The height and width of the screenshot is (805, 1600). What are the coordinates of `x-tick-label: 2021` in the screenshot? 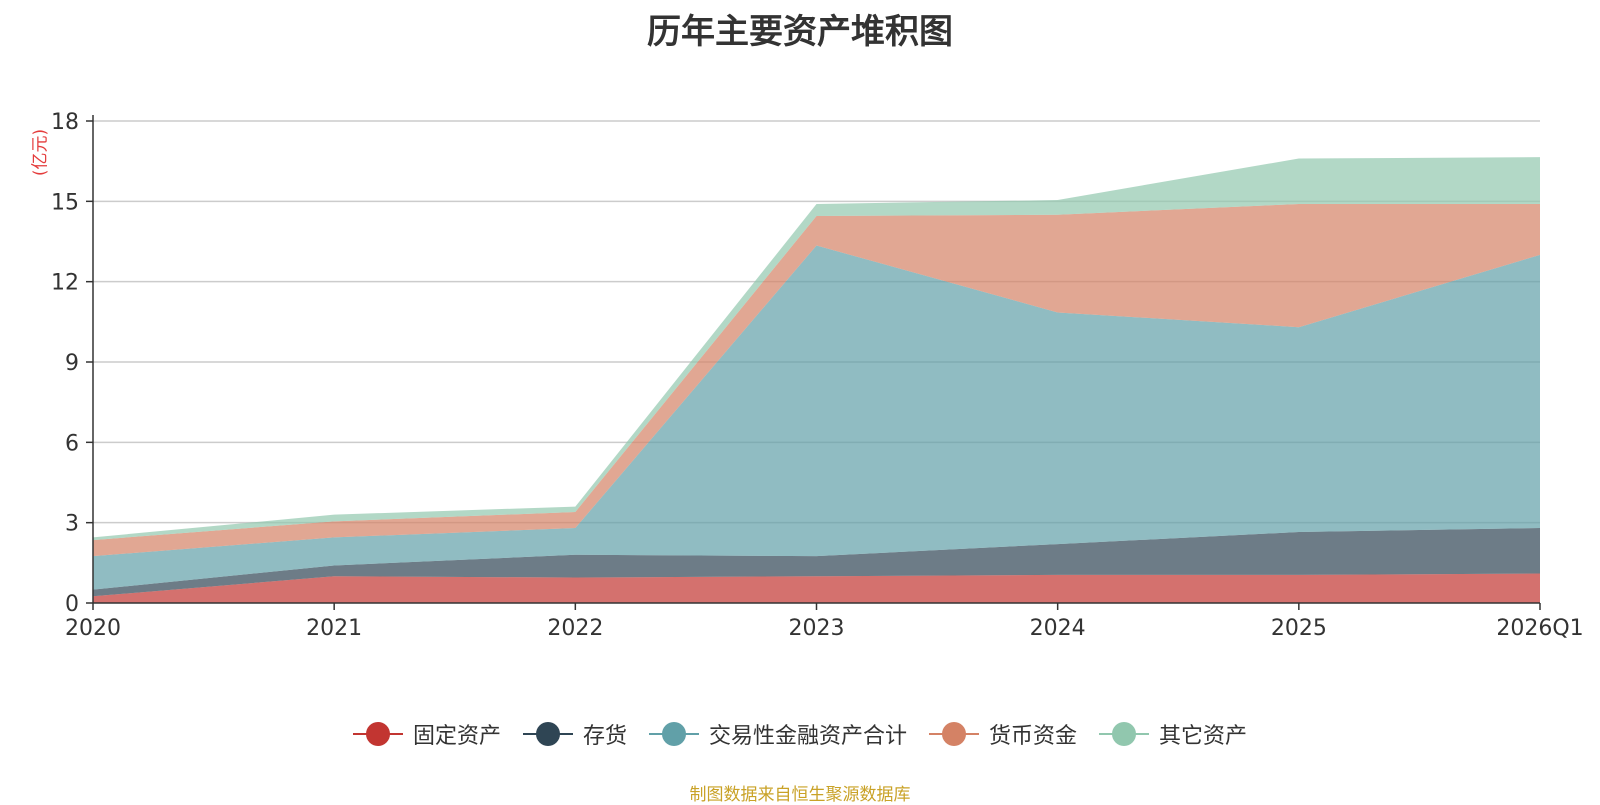 It's located at (334, 628).